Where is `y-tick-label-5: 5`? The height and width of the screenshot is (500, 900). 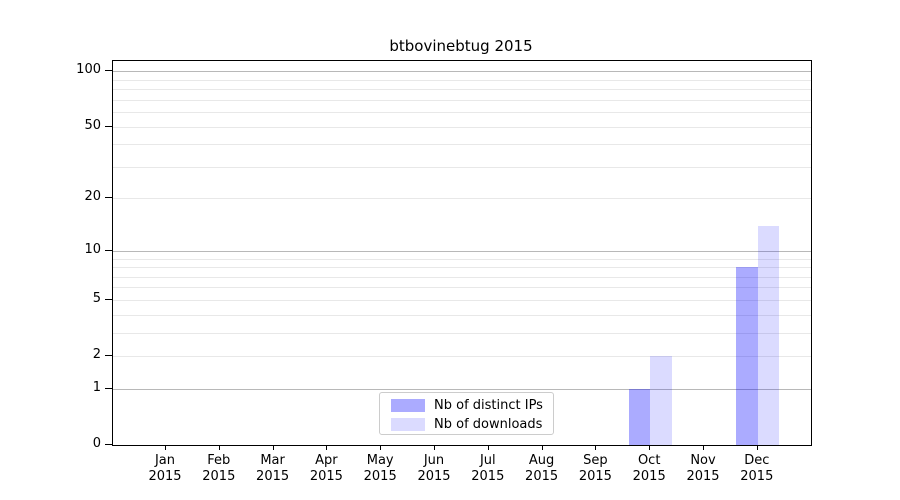
y-tick-label-5: 5 is located at coordinates (96, 298).